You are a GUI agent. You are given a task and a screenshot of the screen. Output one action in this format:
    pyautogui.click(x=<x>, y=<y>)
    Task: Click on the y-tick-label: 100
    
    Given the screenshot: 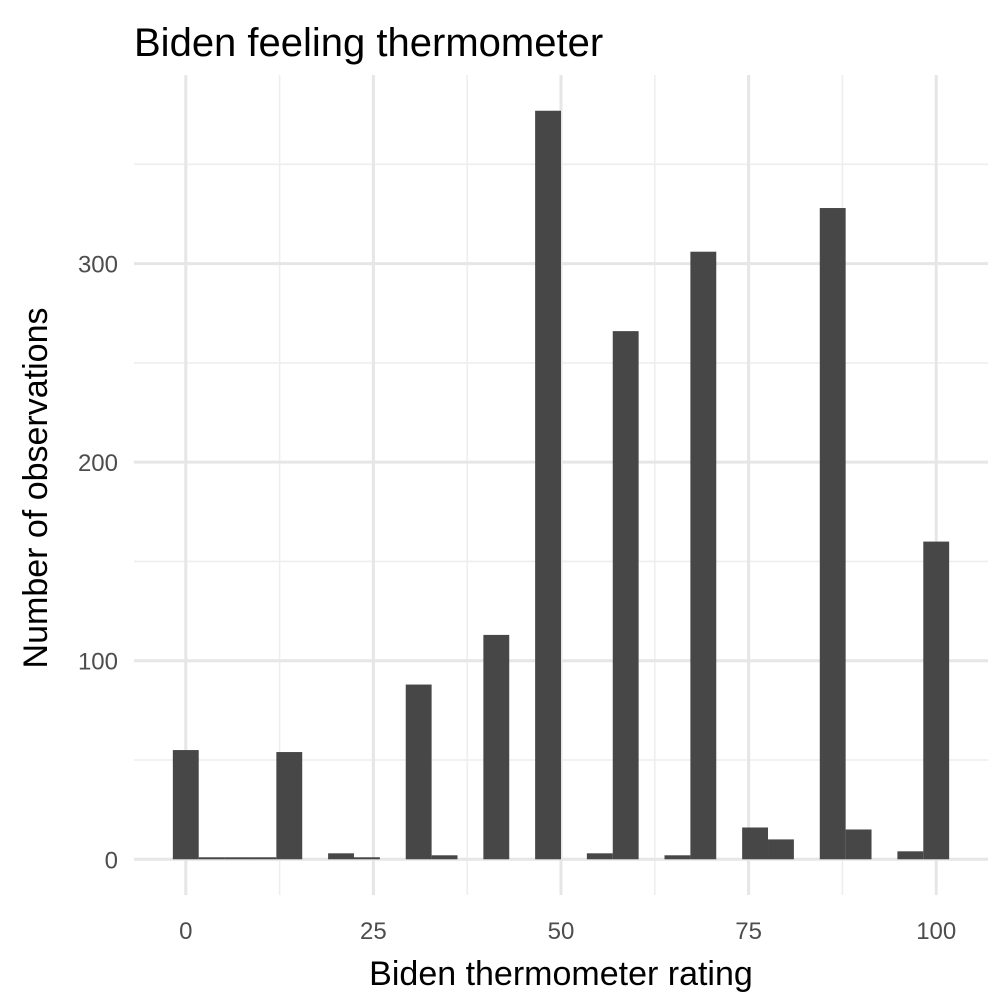 What is the action you would take?
    pyautogui.click(x=98, y=662)
    